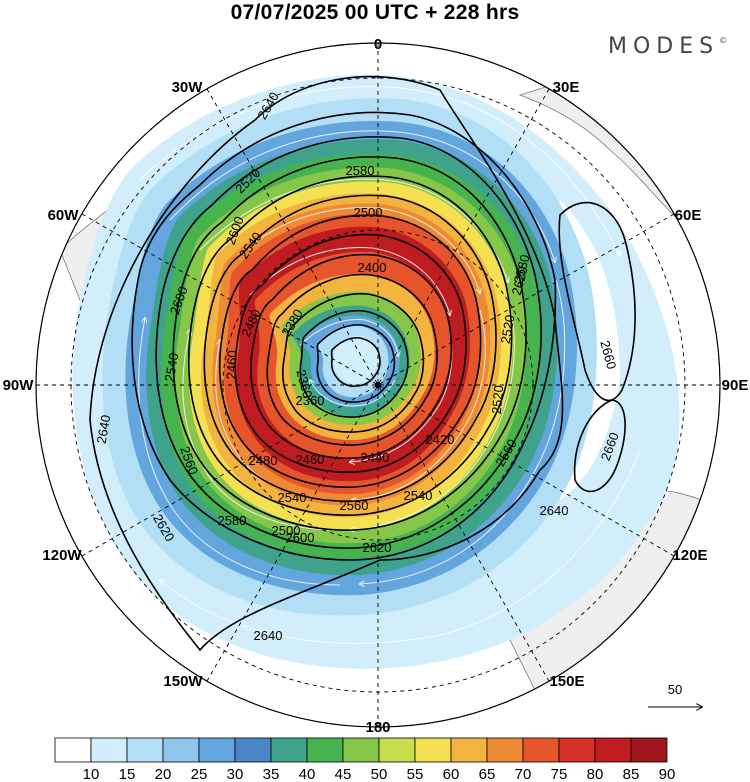 This screenshot has width=750, height=782. Describe the element at coordinates (735, 385) in the screenshot. I see `lon-label-90e: 90E` at that location.